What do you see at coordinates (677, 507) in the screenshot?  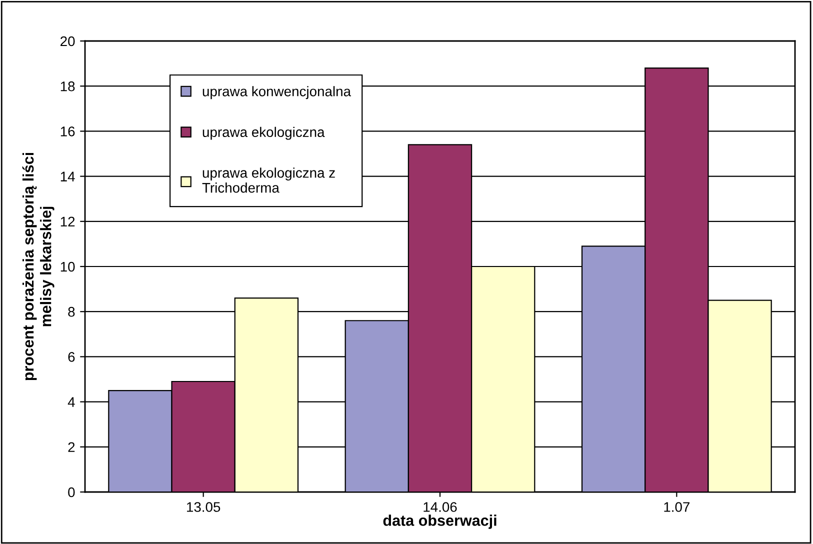 I see `x-tick-label: 1.07` at bounding box center [677, 507].